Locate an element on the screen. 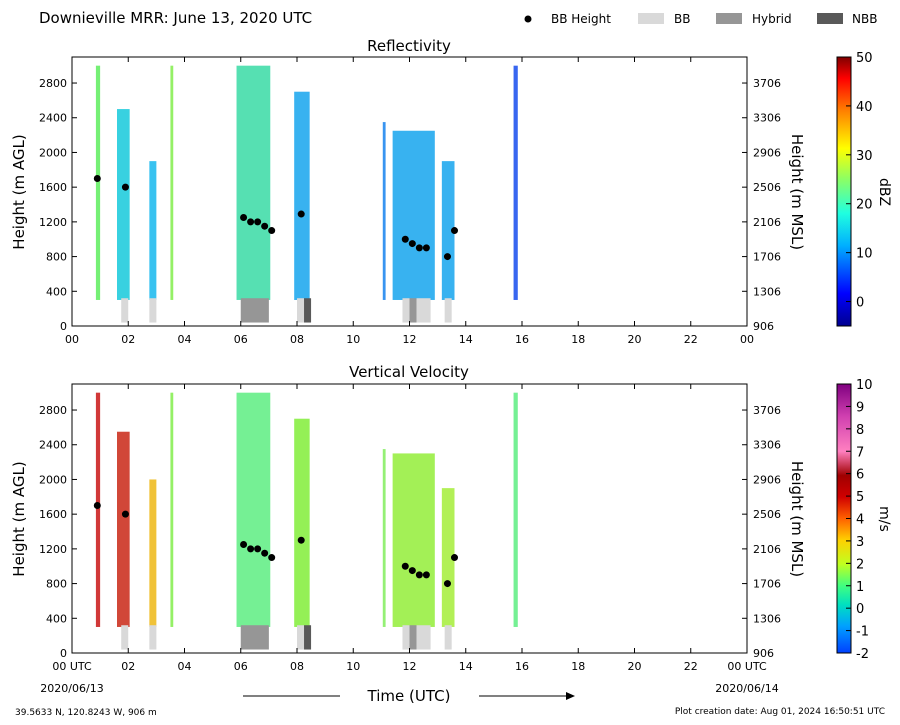  colorbar-tick-label: 30 is located at coordinates (864, 156).